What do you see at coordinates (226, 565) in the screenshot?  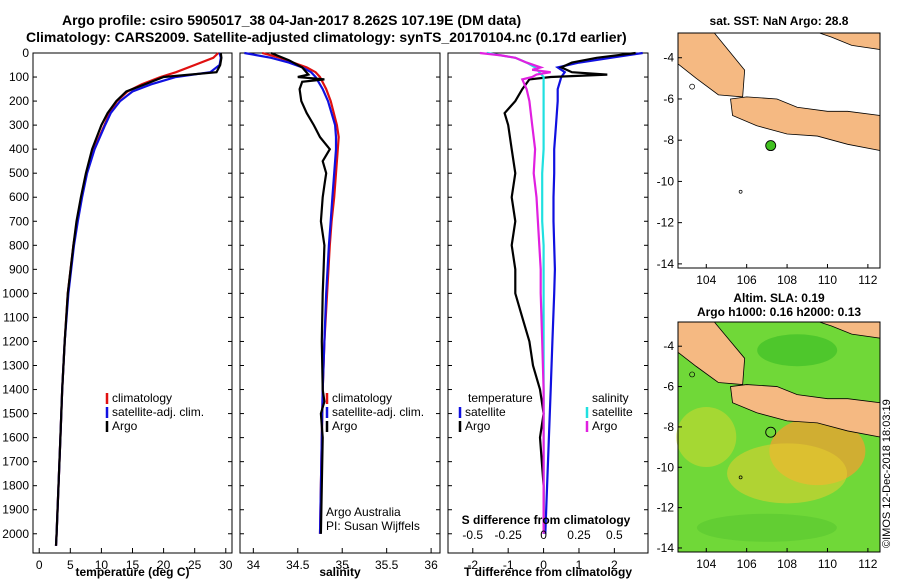 I see `x-tick-label: 30` at bounding box center [226, 565].